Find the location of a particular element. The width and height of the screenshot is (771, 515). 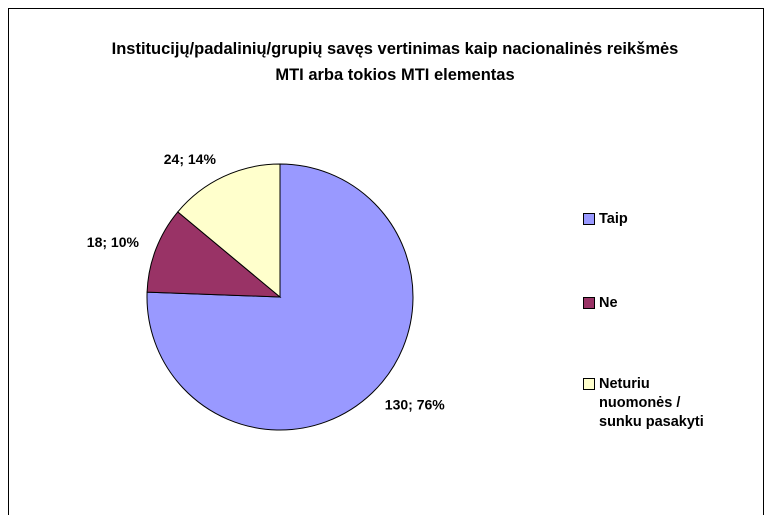

data-label: 130; 76% is located at coordinates (415, 404).